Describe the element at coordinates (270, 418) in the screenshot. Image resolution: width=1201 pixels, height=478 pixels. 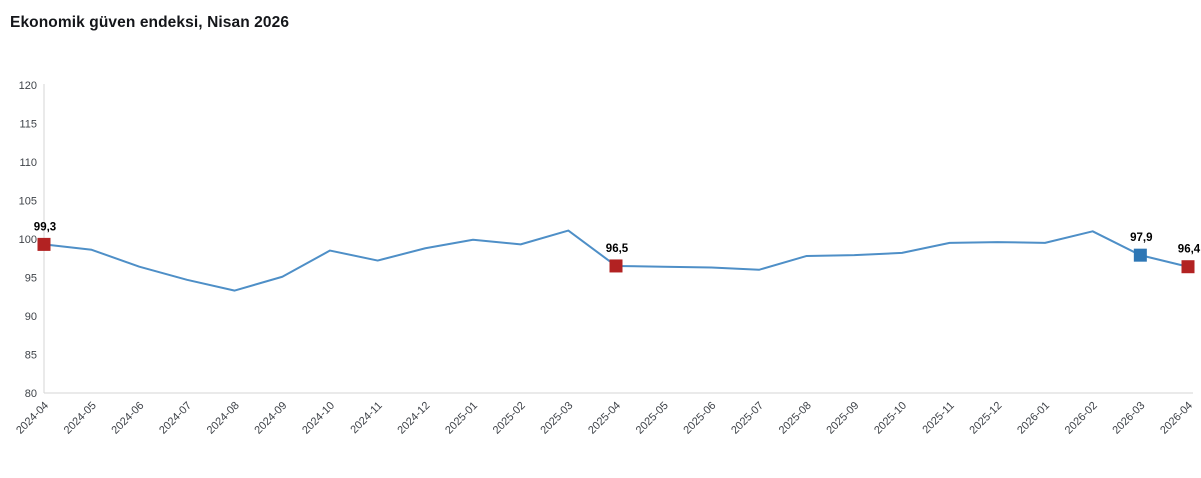
I see `x-axis-label: 2024-09` at that location.